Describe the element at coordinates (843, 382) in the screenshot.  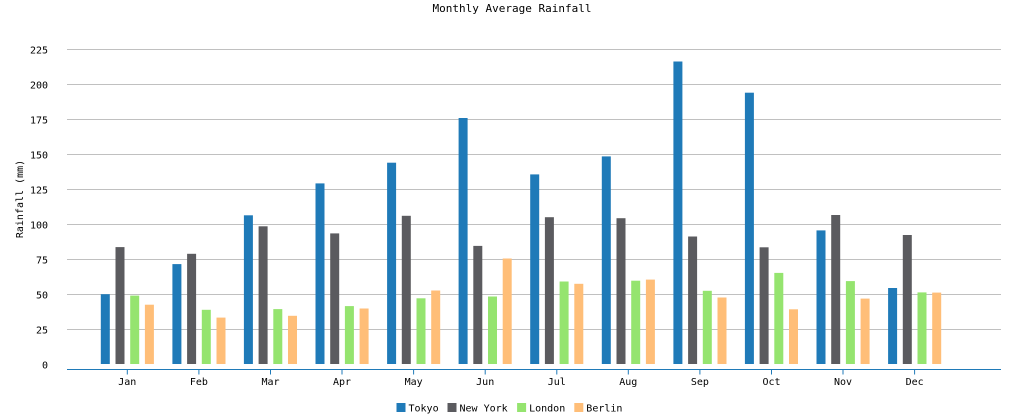
I see `x-tick-label: Nov` at that location.